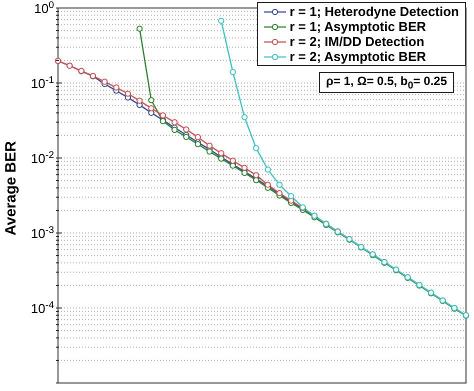  Describe the element at coordinates (42, 308) in the screenshot. I see `y-tick-label: 10$^{-4}$` at that location.